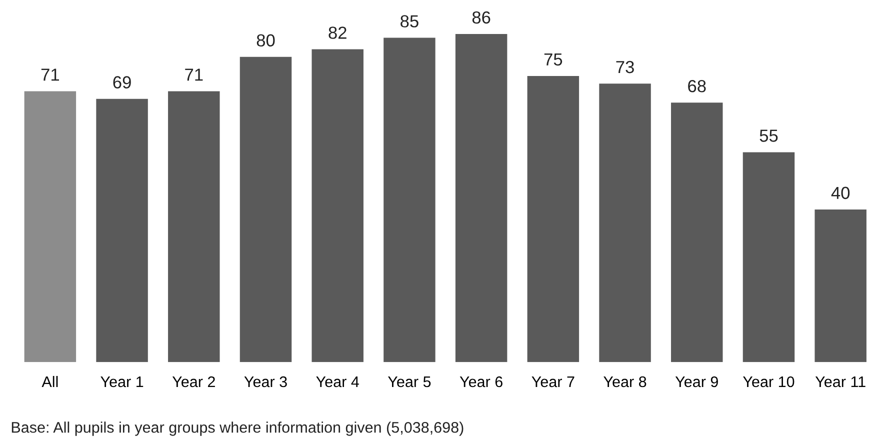 The image size is (889, 447). What do you see at coordinates (625, 382) in the screenshot?
I see `x-tick-label: Year 8` at bounding box center [625, 382].